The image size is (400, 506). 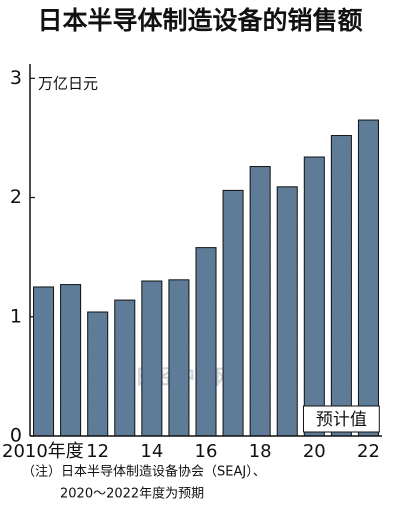 I want to click on x-tick-label: 2010年度, so click(x=43, y=451).